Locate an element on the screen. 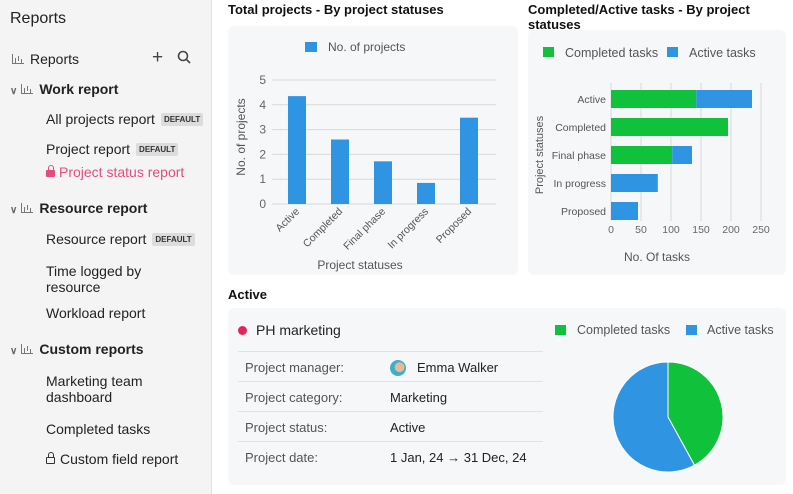 This screenshot has height=494, width=793. detail-row-date: Project date: 1 Jan, 24 → 31 Dec, 24 is located at coordinates (390, 456).